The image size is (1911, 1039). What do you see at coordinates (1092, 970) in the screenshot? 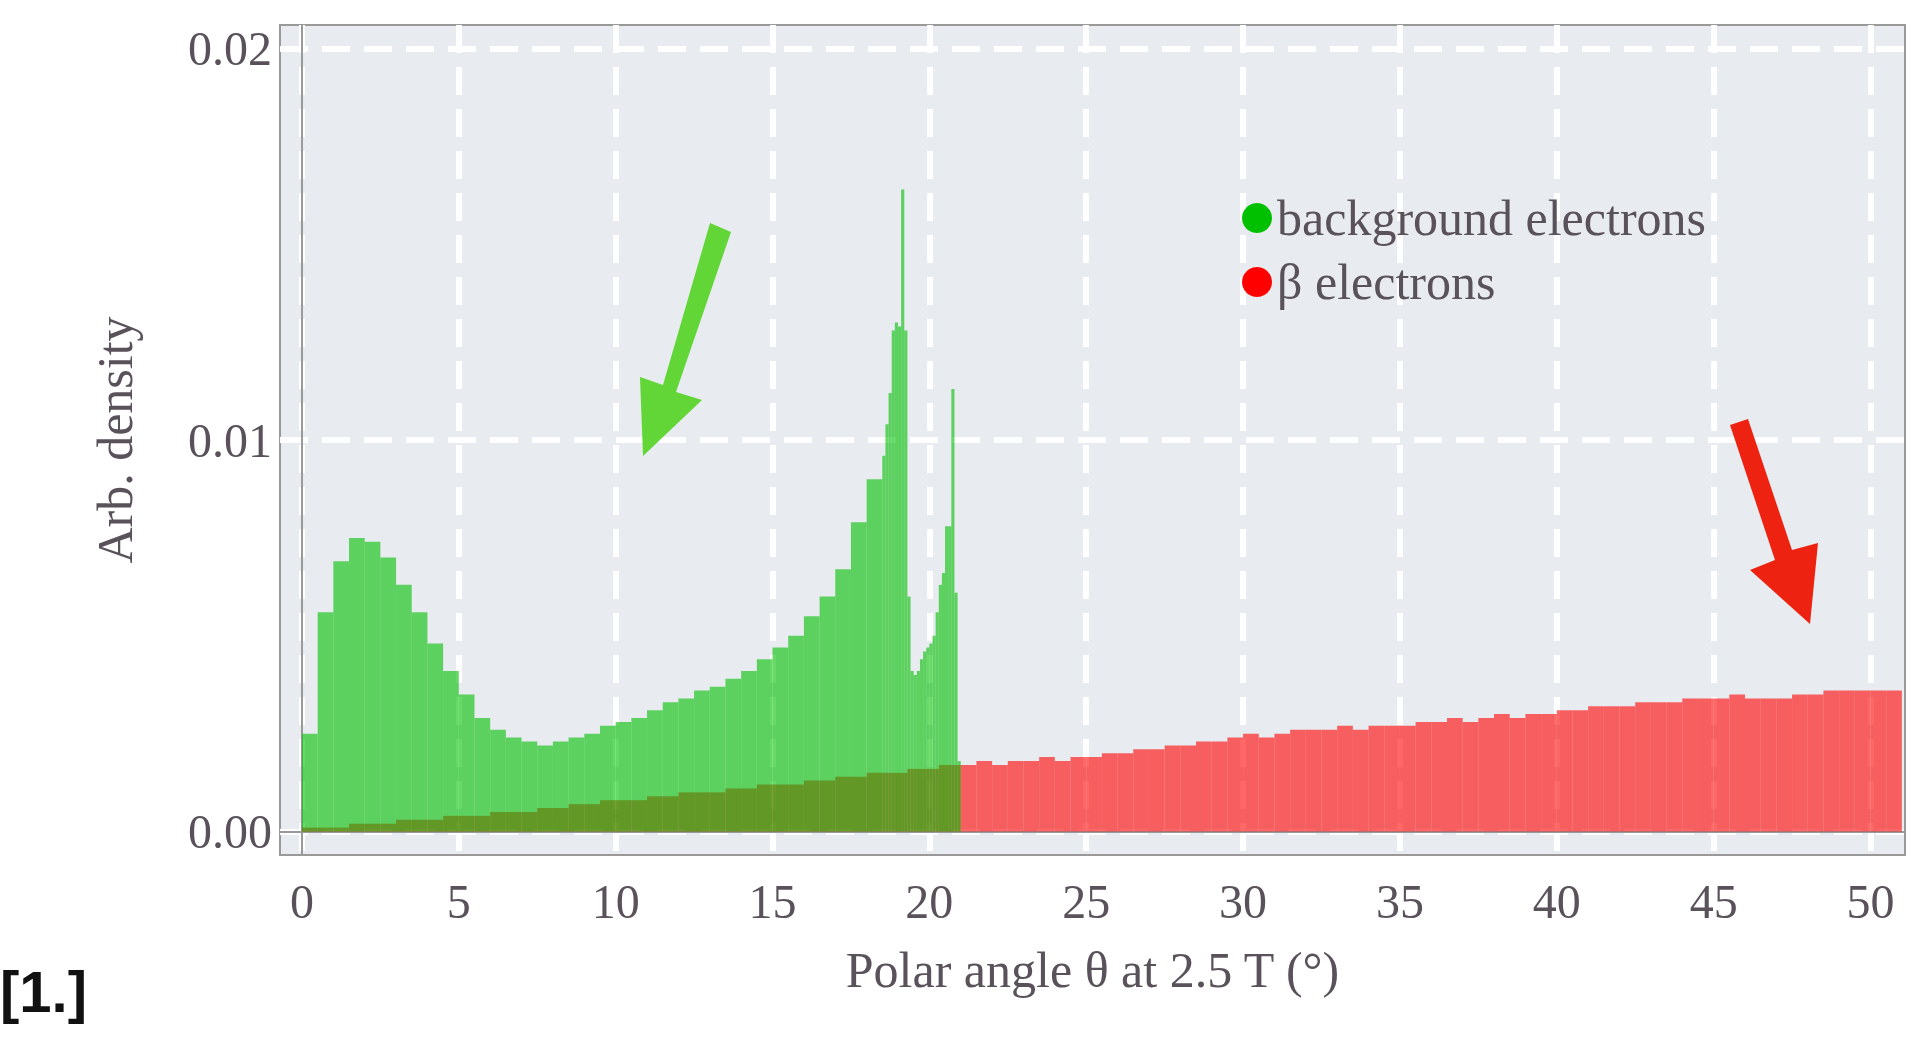
I see `x-axis-title: Polar angle θ at 2.5 T (°)` at bounding box center [1092, 970].